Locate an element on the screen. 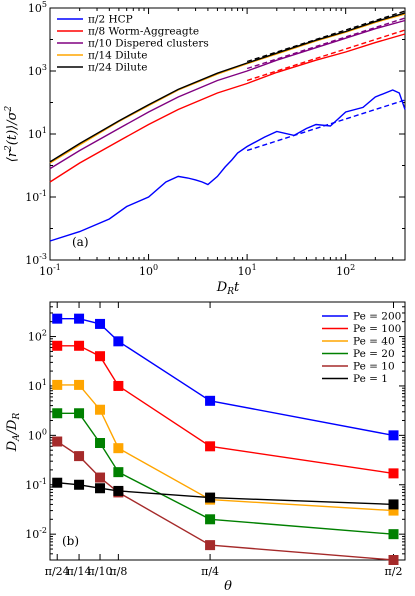  diffusion-y-tick-label: 10⁻² is located at coordinates (36, 533).